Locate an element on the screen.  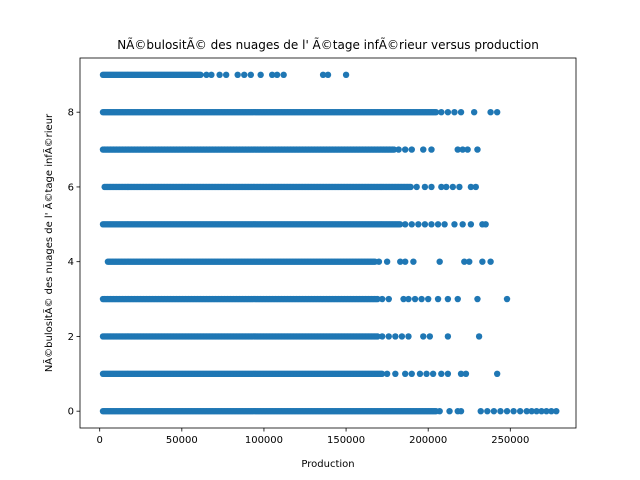
x-tick-label: 150000 is located at coordinates (346, 440).